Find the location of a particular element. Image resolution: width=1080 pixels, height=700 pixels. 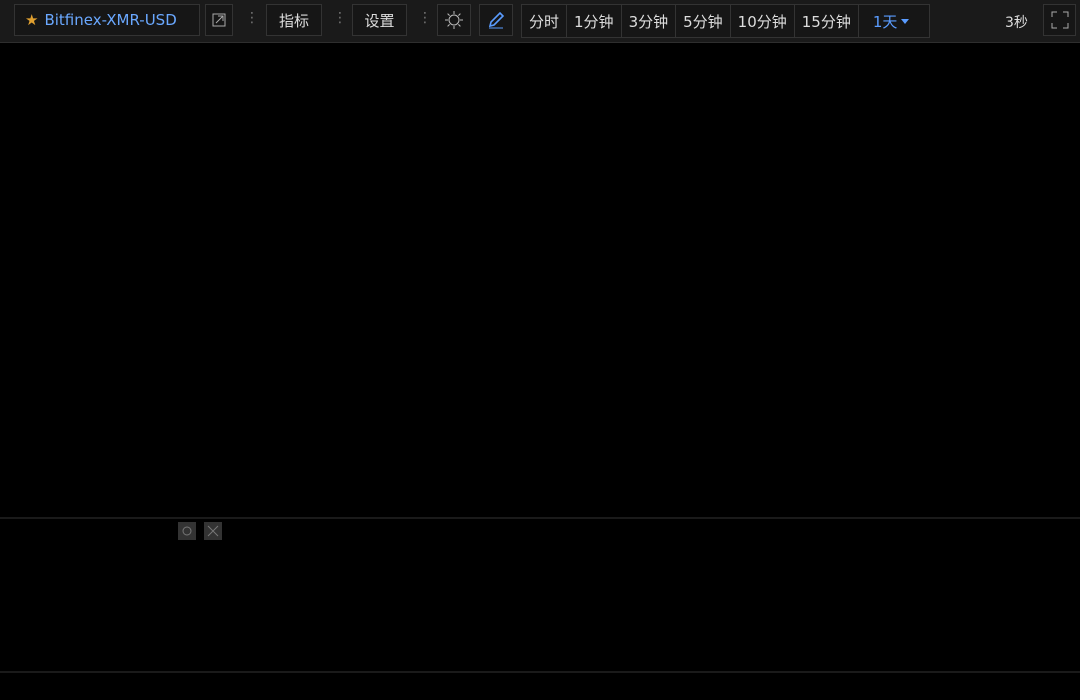

interval-button: 15分钟 is located at coordinates (826, 21).